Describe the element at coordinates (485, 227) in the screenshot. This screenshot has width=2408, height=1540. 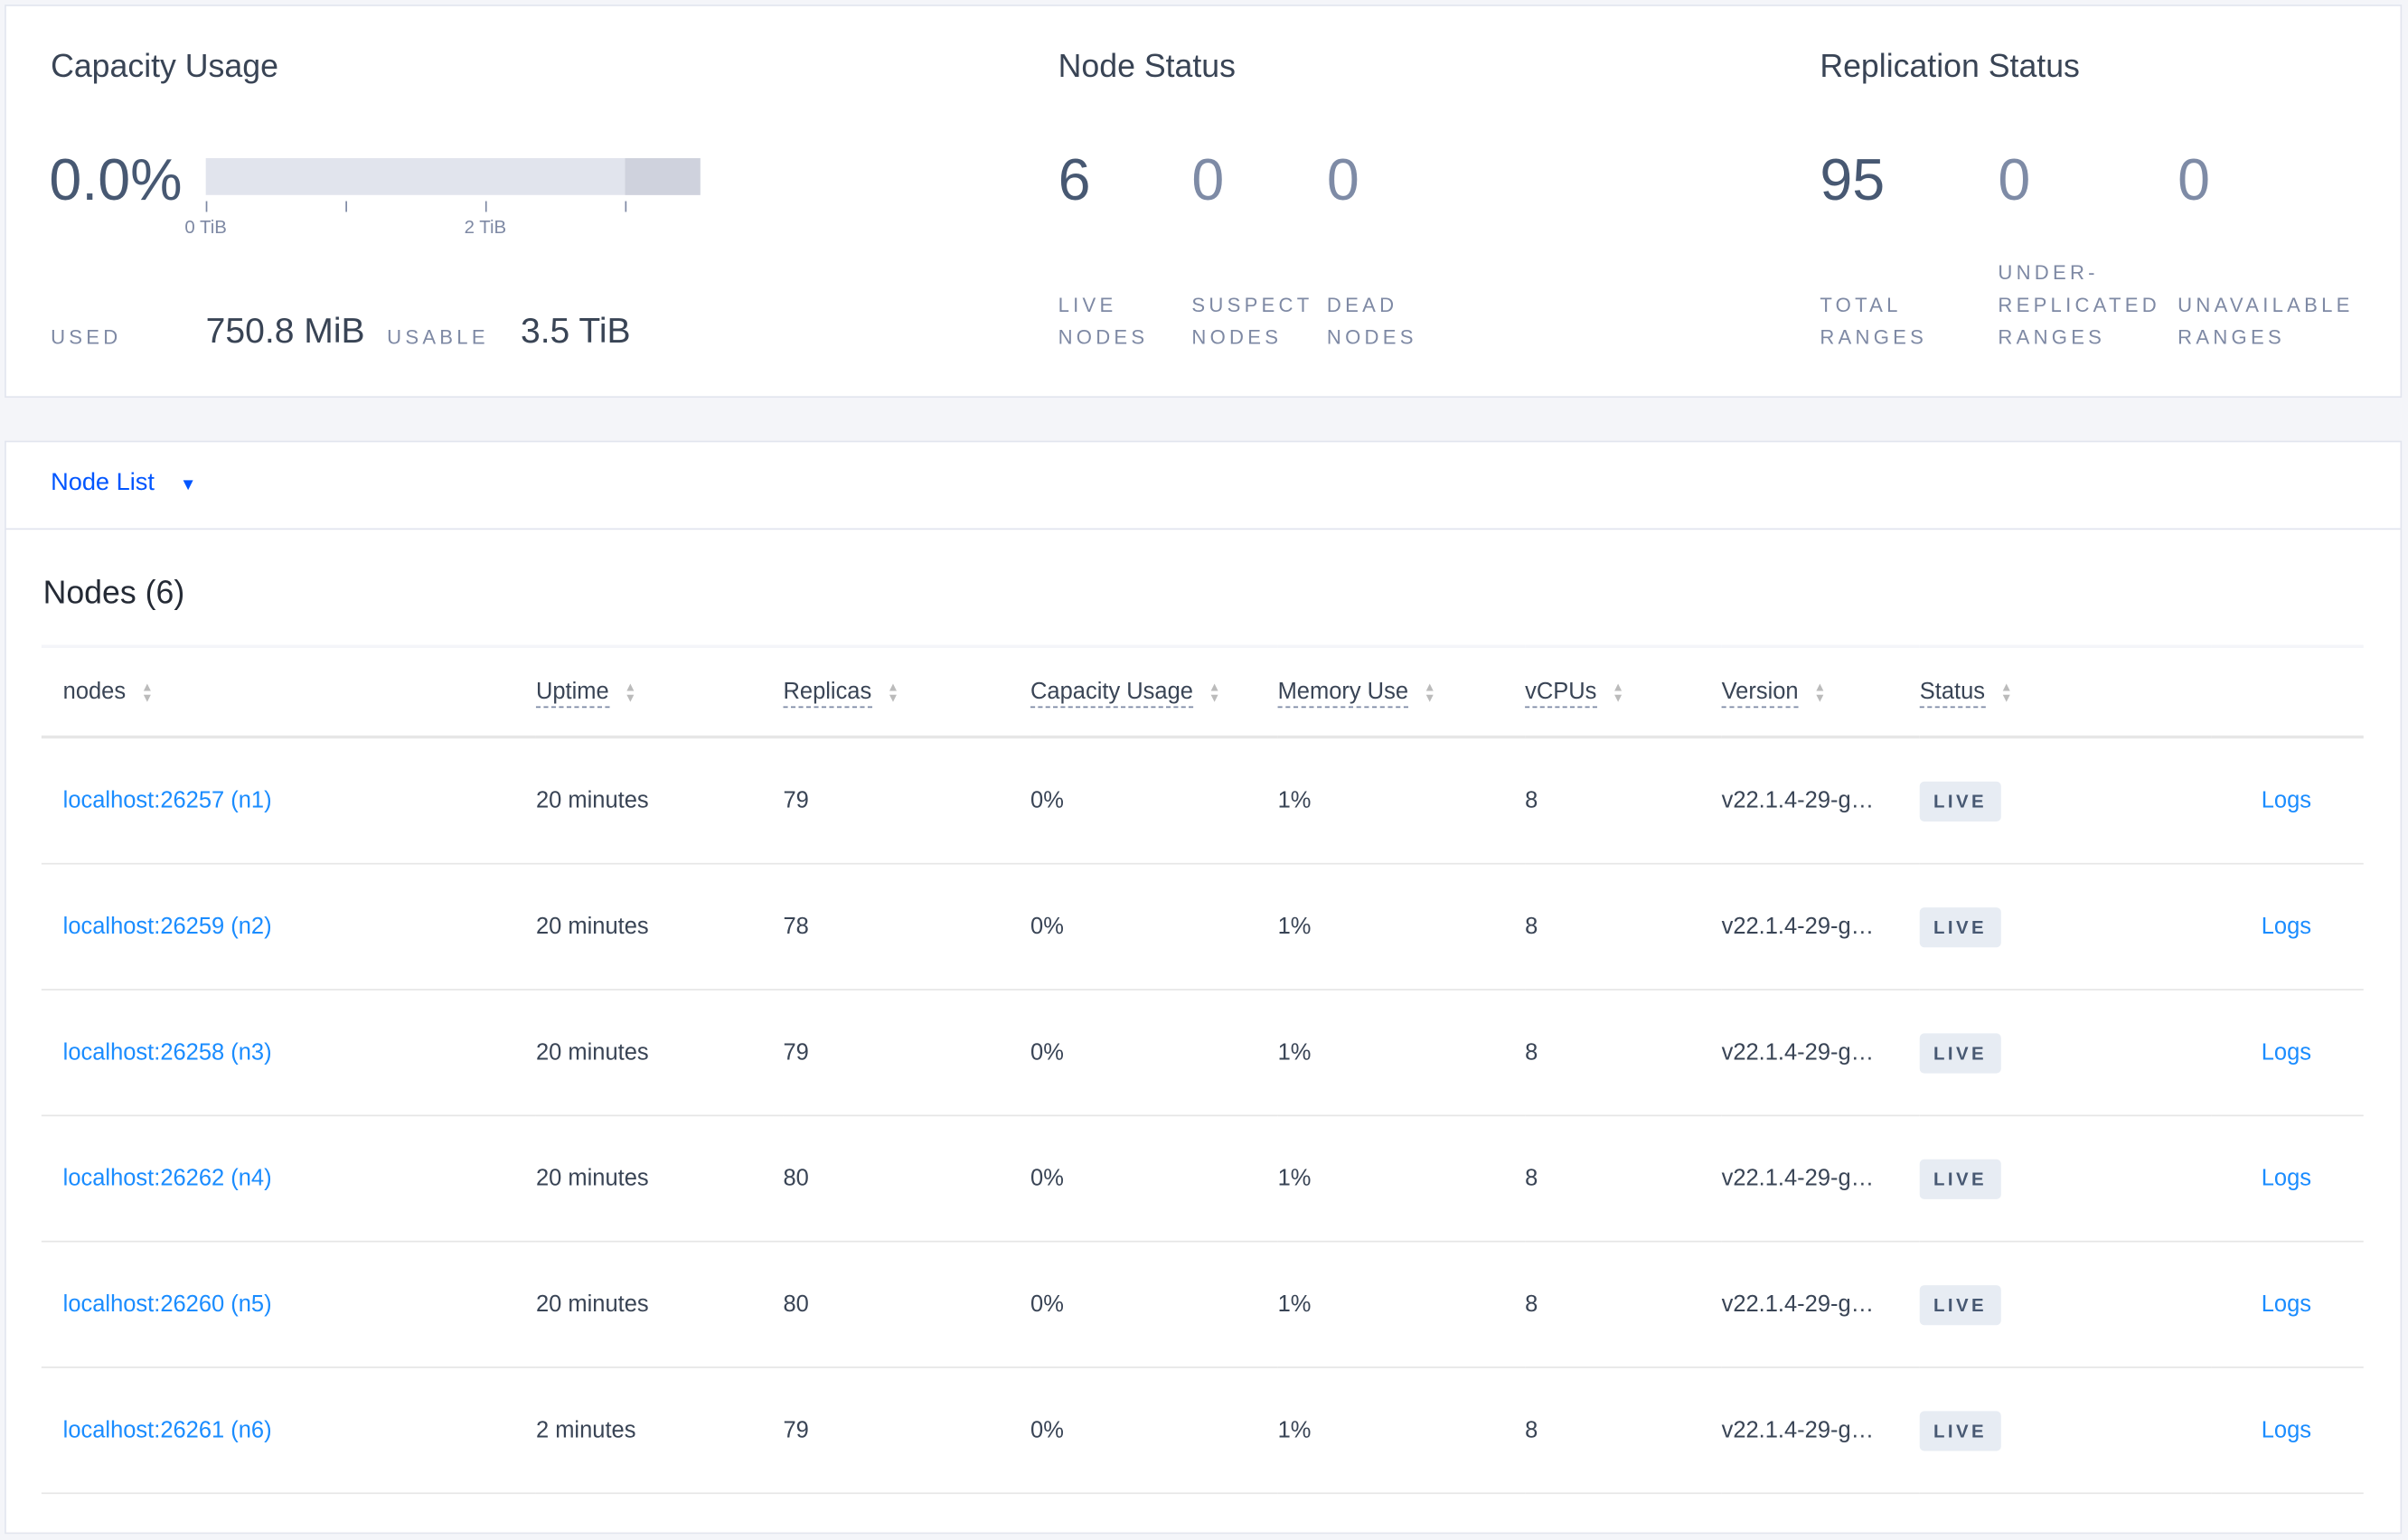
I see `tick-label: 2 TiB` at that location.